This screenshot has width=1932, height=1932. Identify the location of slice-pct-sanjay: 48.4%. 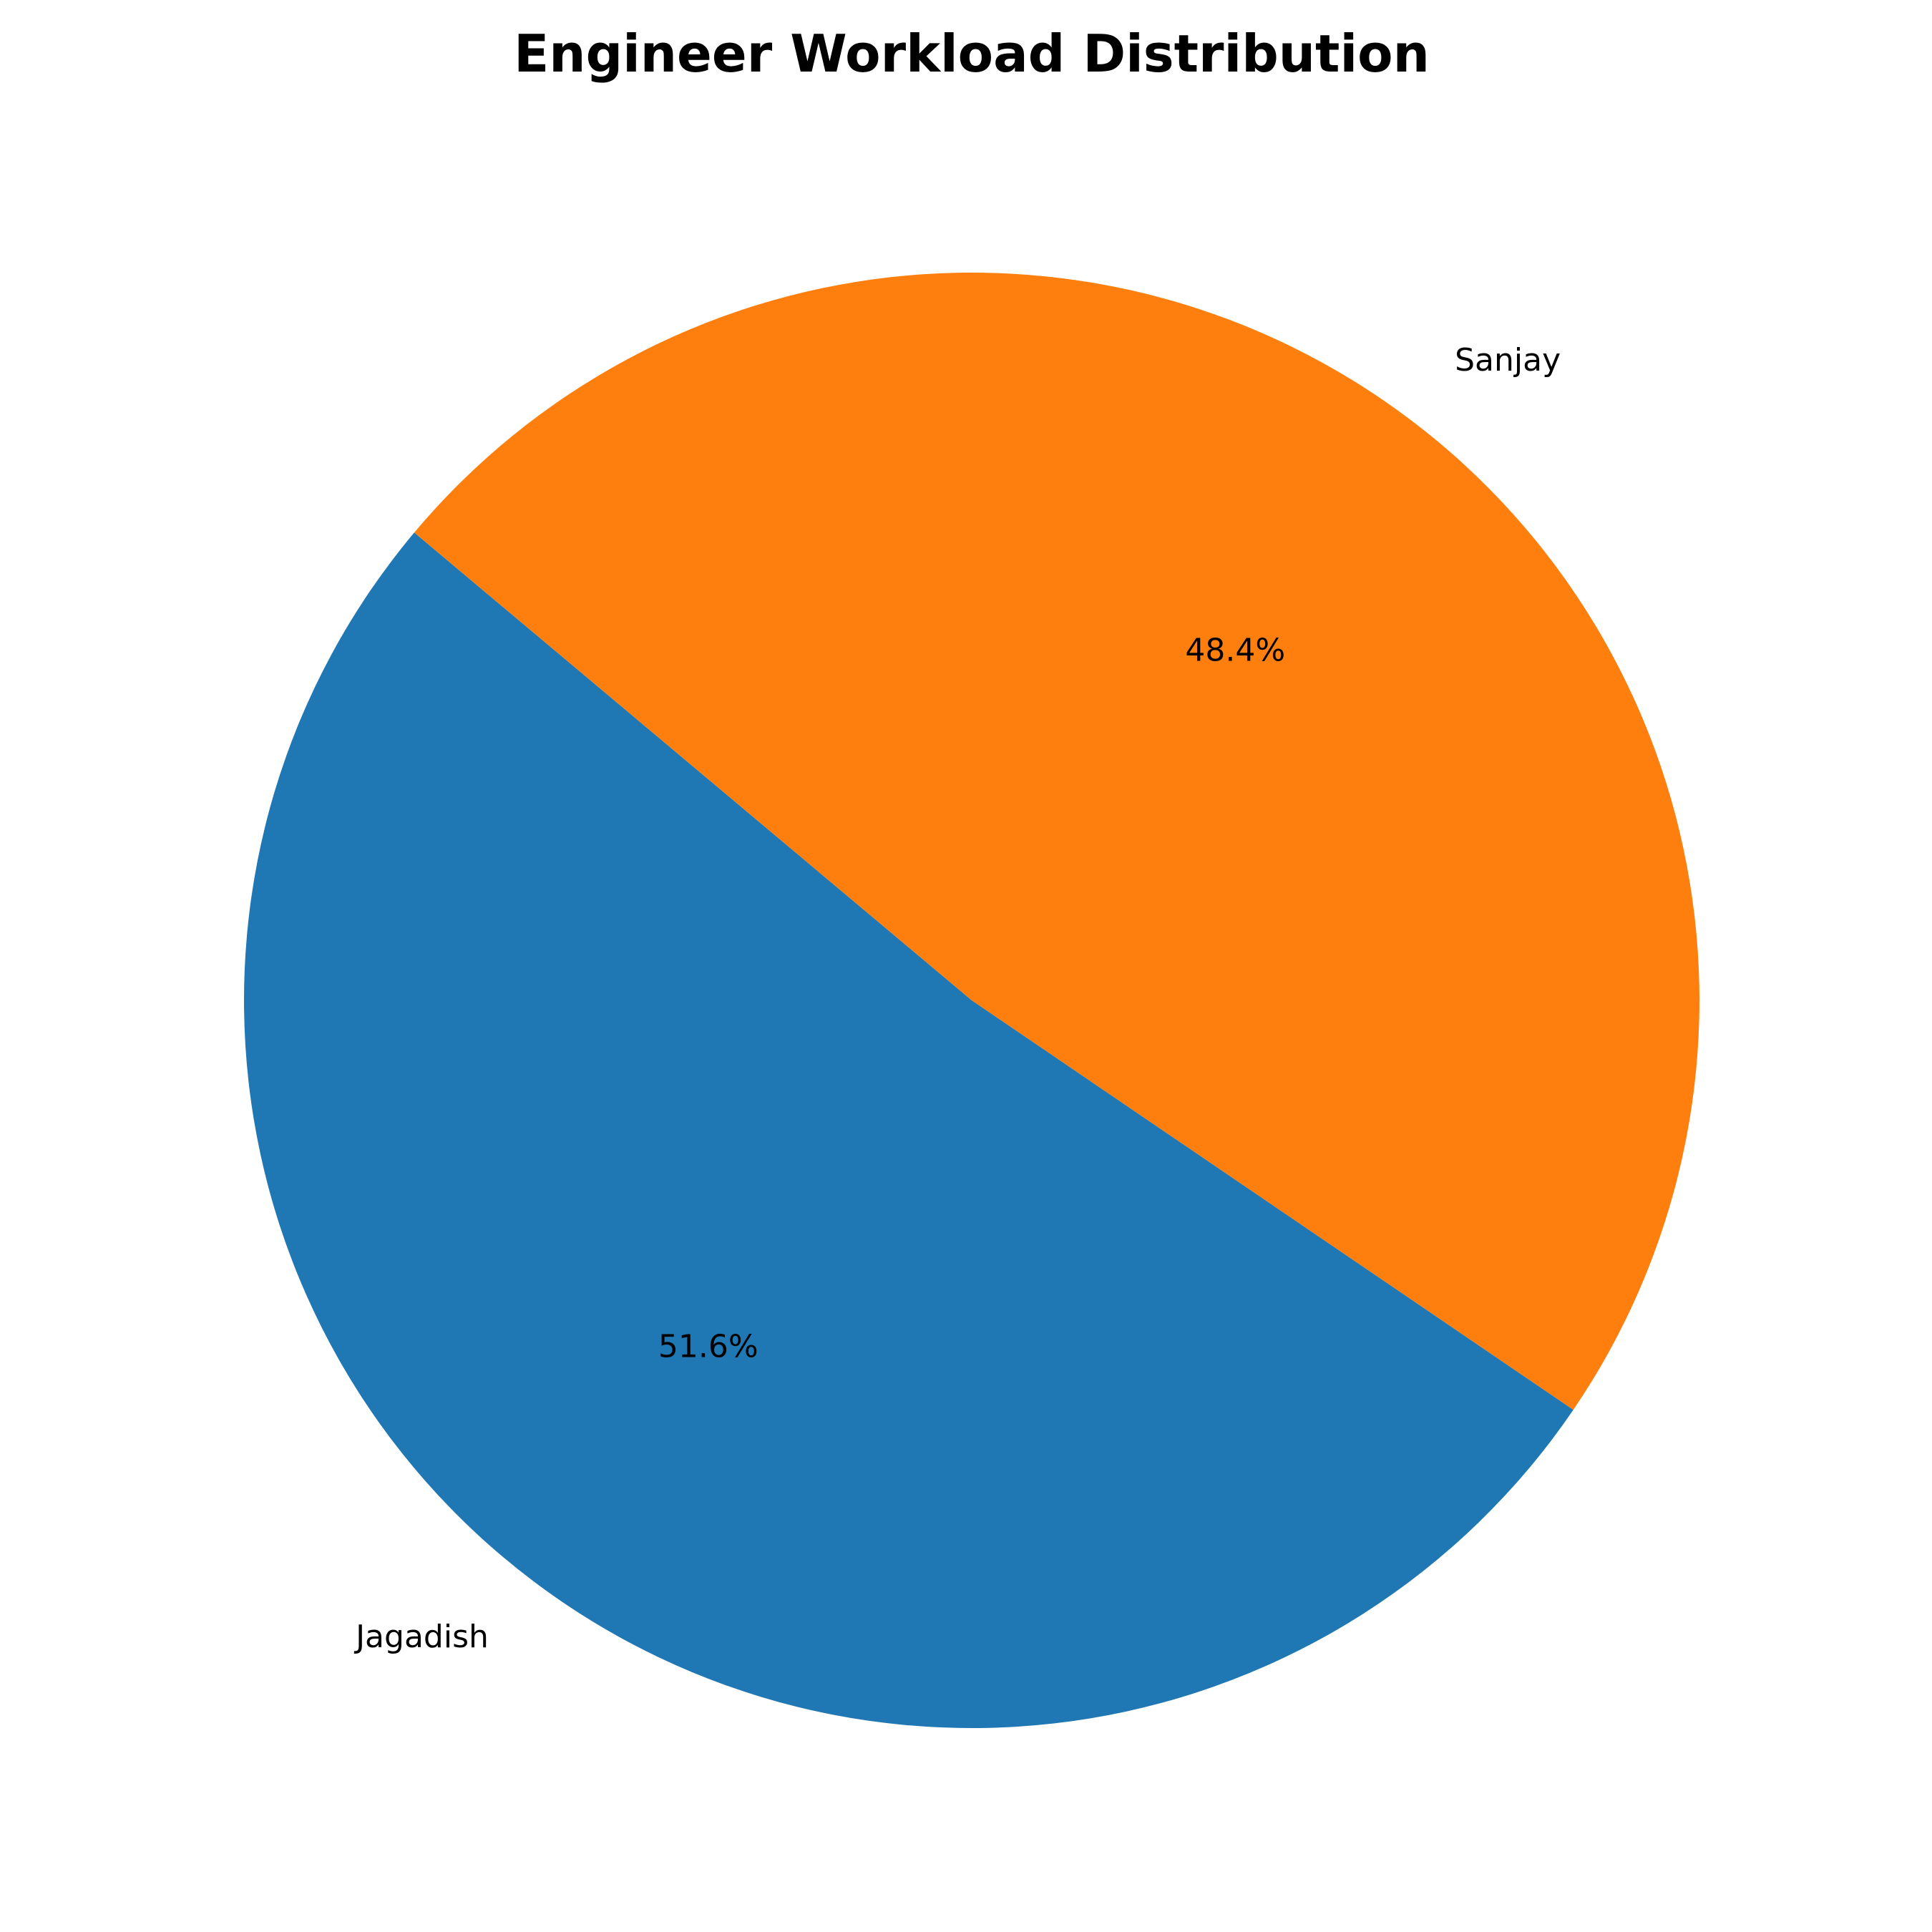
(1235, 650).